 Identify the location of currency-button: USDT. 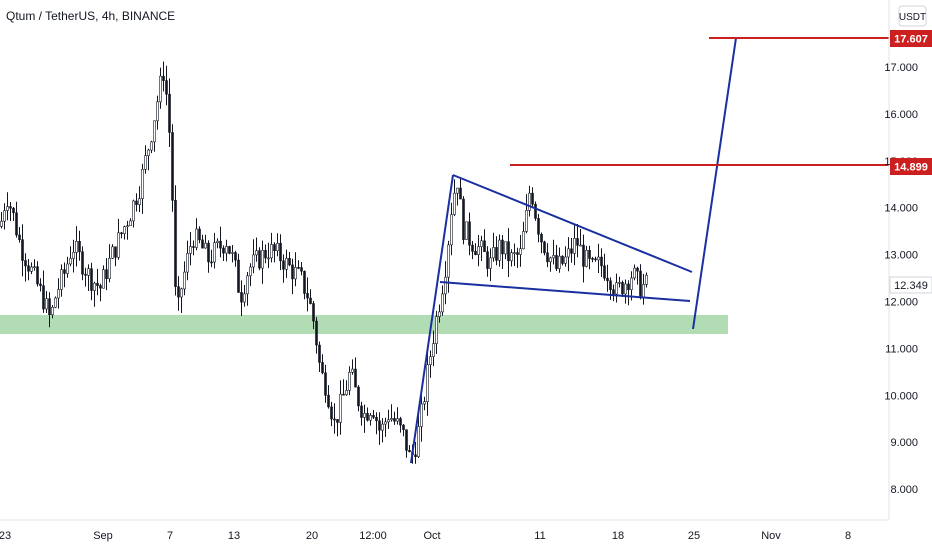
(912, 16).